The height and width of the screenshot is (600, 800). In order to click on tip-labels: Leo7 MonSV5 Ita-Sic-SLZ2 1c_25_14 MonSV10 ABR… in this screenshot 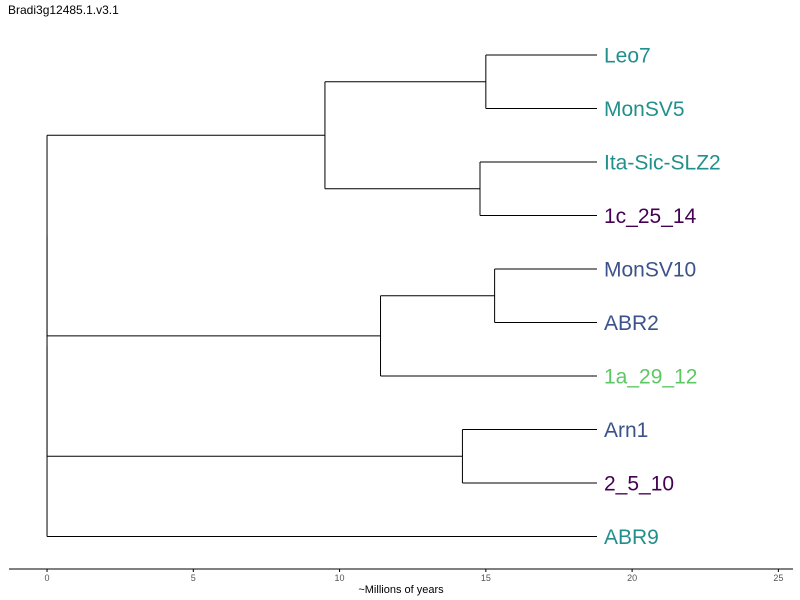, I will do `click(662, 297)`.